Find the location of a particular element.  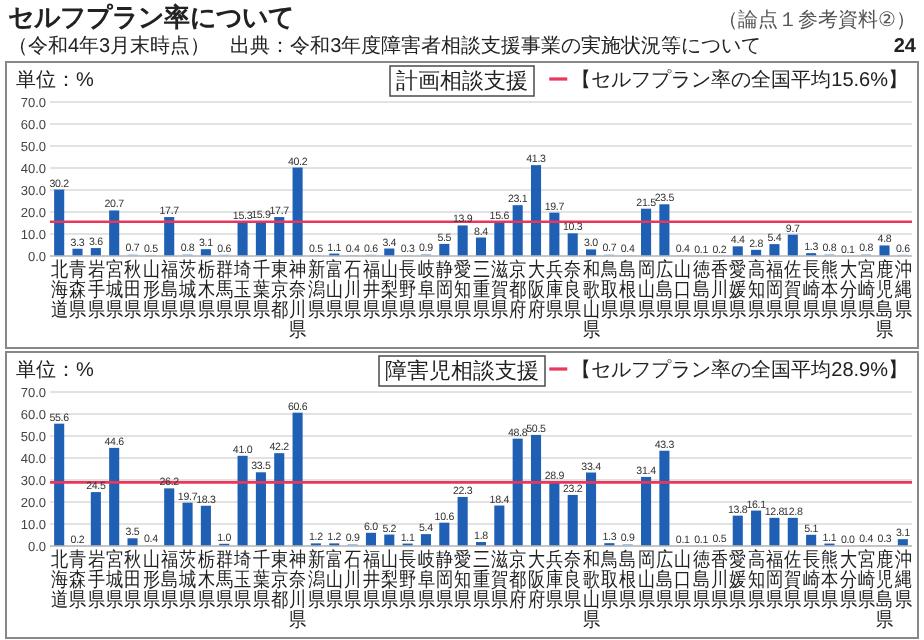

legend-label: 【セルフプラン率の全国平均15.6%】 is located at coordinates (739, 80).